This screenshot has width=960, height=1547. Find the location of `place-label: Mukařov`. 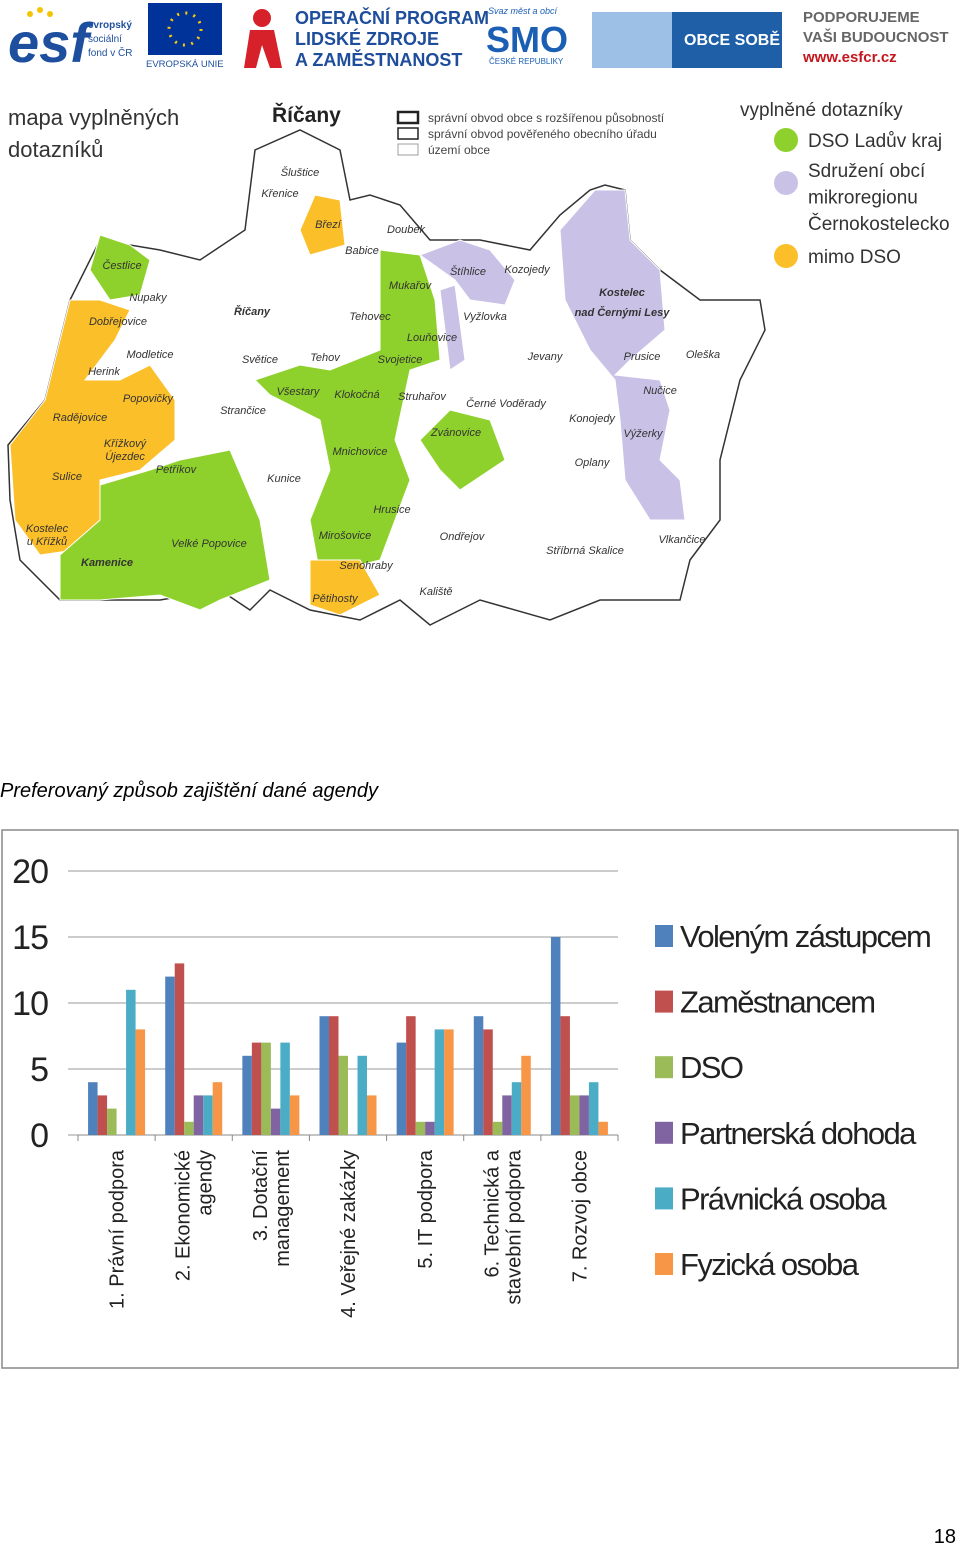

place-label: Mukařov is located at coordinates (411, 286).